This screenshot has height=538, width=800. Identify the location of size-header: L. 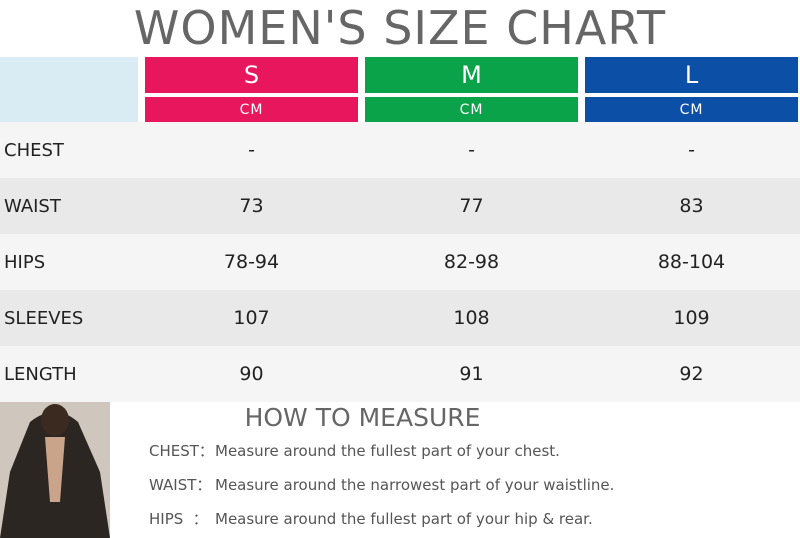
(691, 75).